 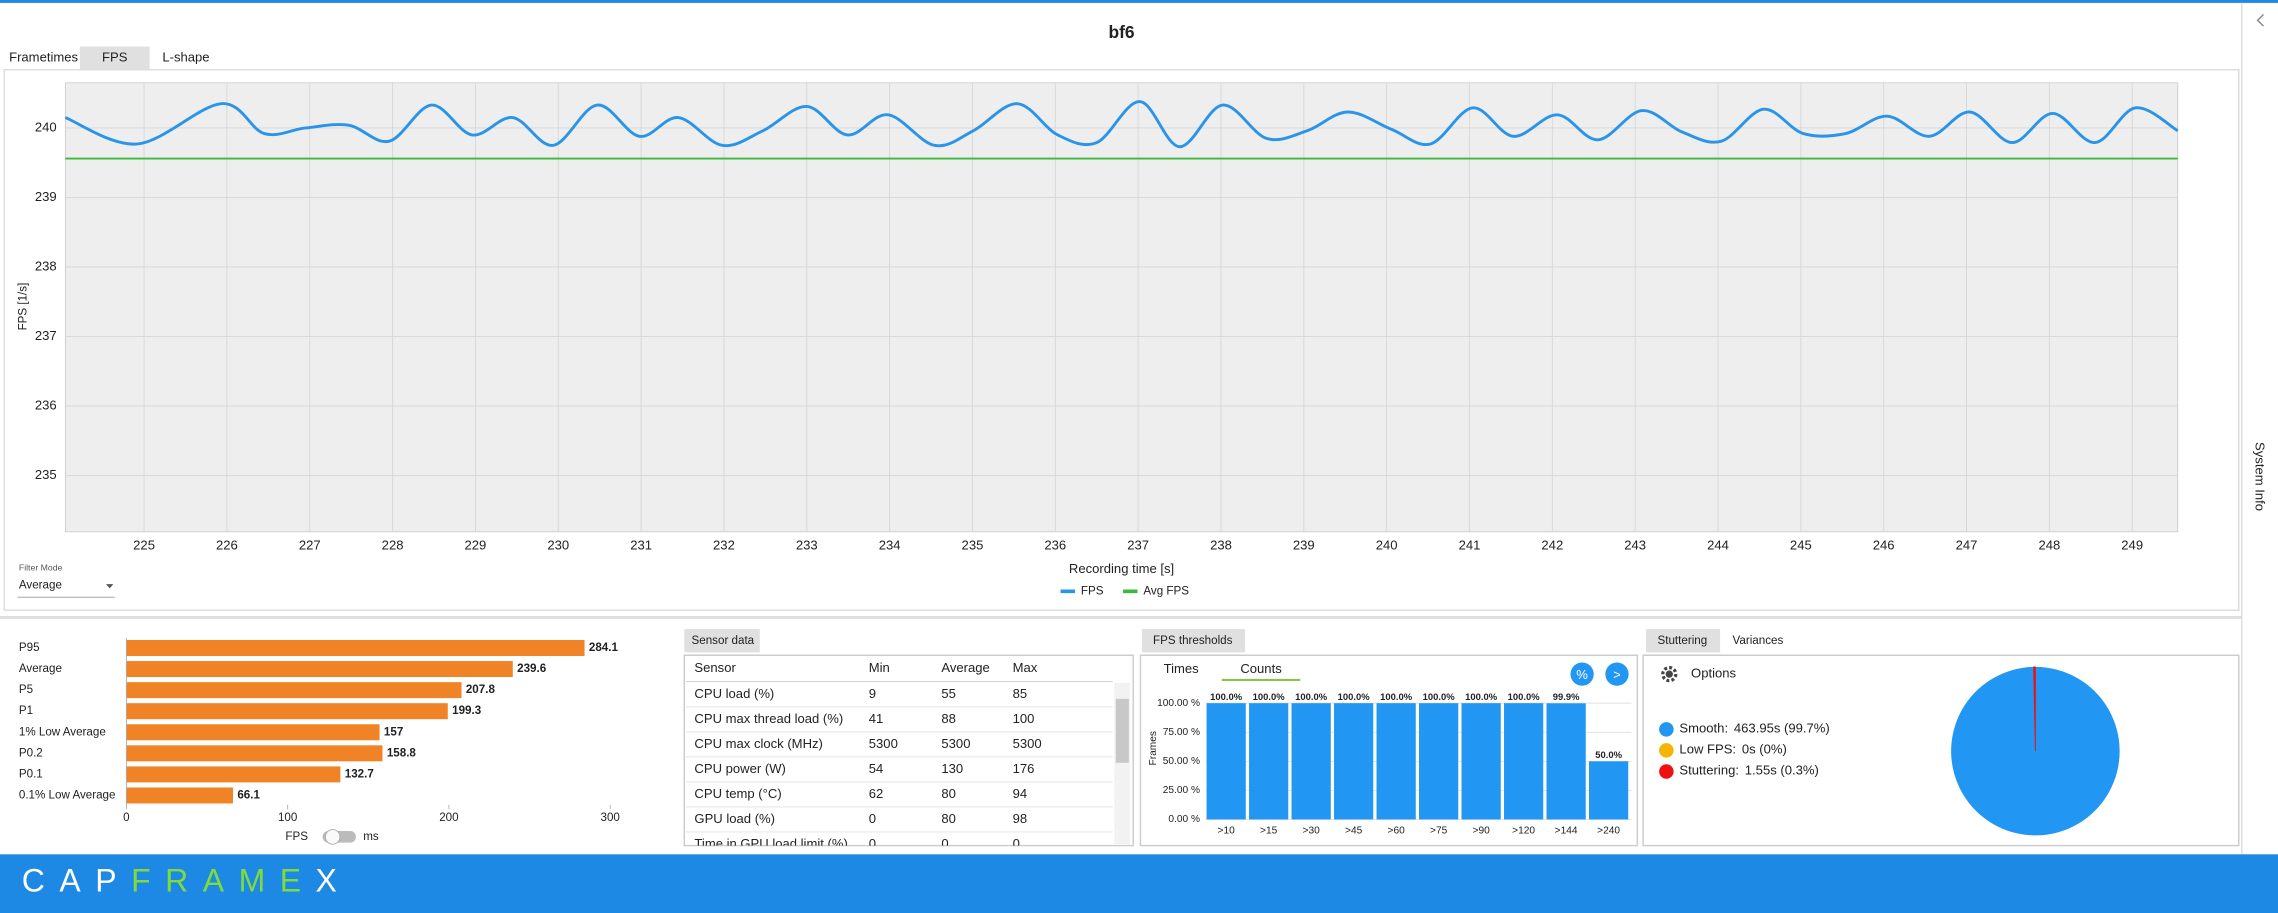 I want to click on top-border, so click(x=1139, y=1).